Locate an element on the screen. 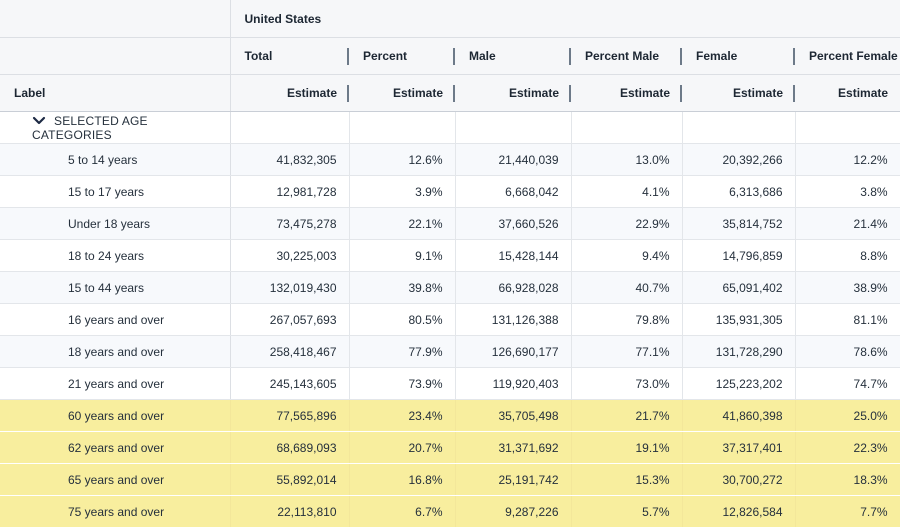 Image resolution: width=900 pixels, height=528 pixels. estimate-header-percent-male: Estimate is located at coordinates (626, 93).